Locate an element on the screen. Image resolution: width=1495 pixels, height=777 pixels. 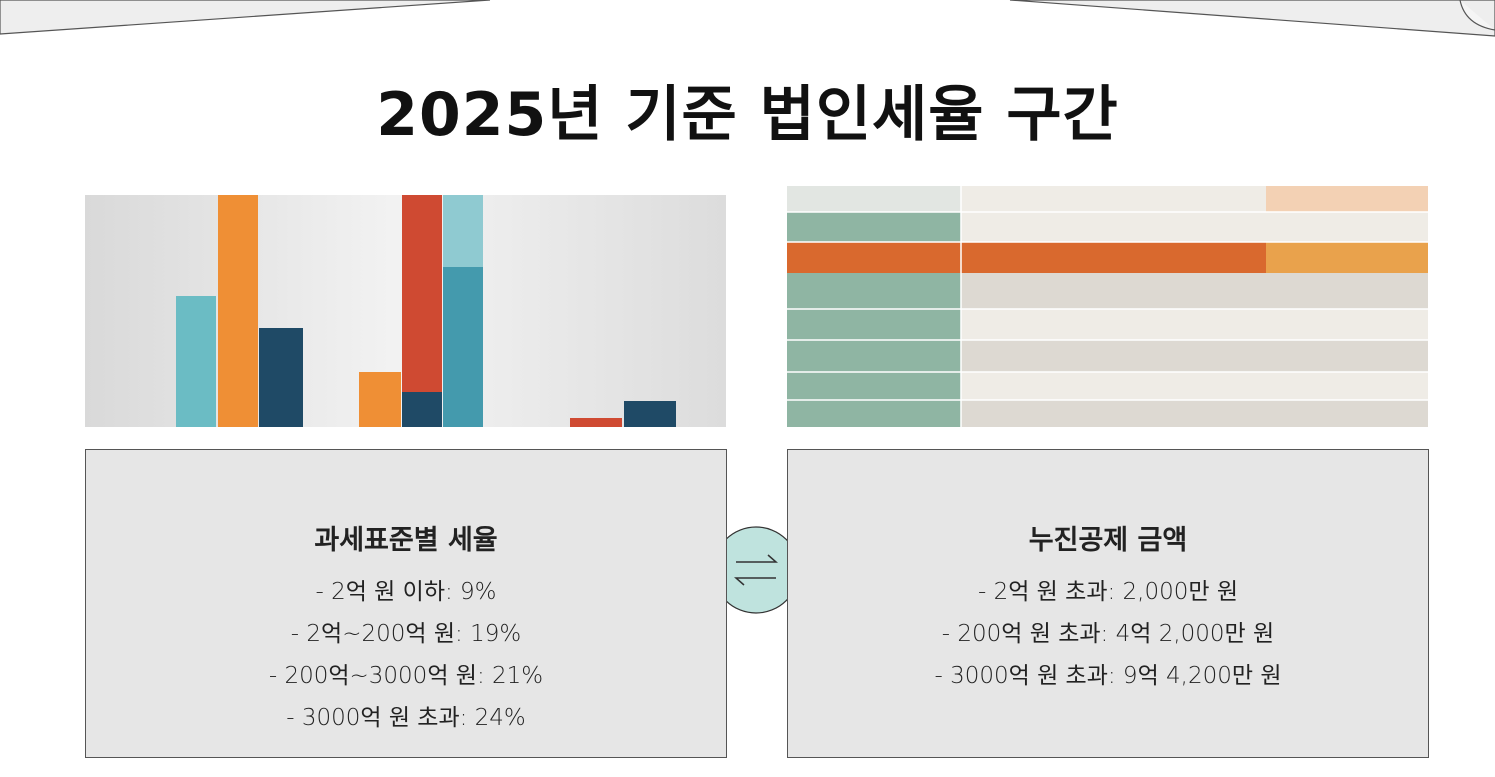
box-heading: 과세표준별 세율 is located at coordinates (406, 540).